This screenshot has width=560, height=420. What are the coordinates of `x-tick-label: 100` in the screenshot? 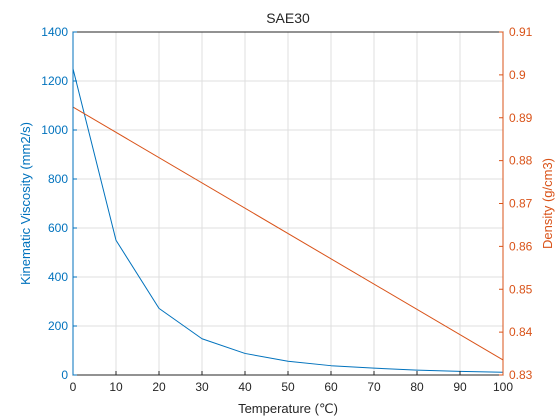 It's located at (503, 387).